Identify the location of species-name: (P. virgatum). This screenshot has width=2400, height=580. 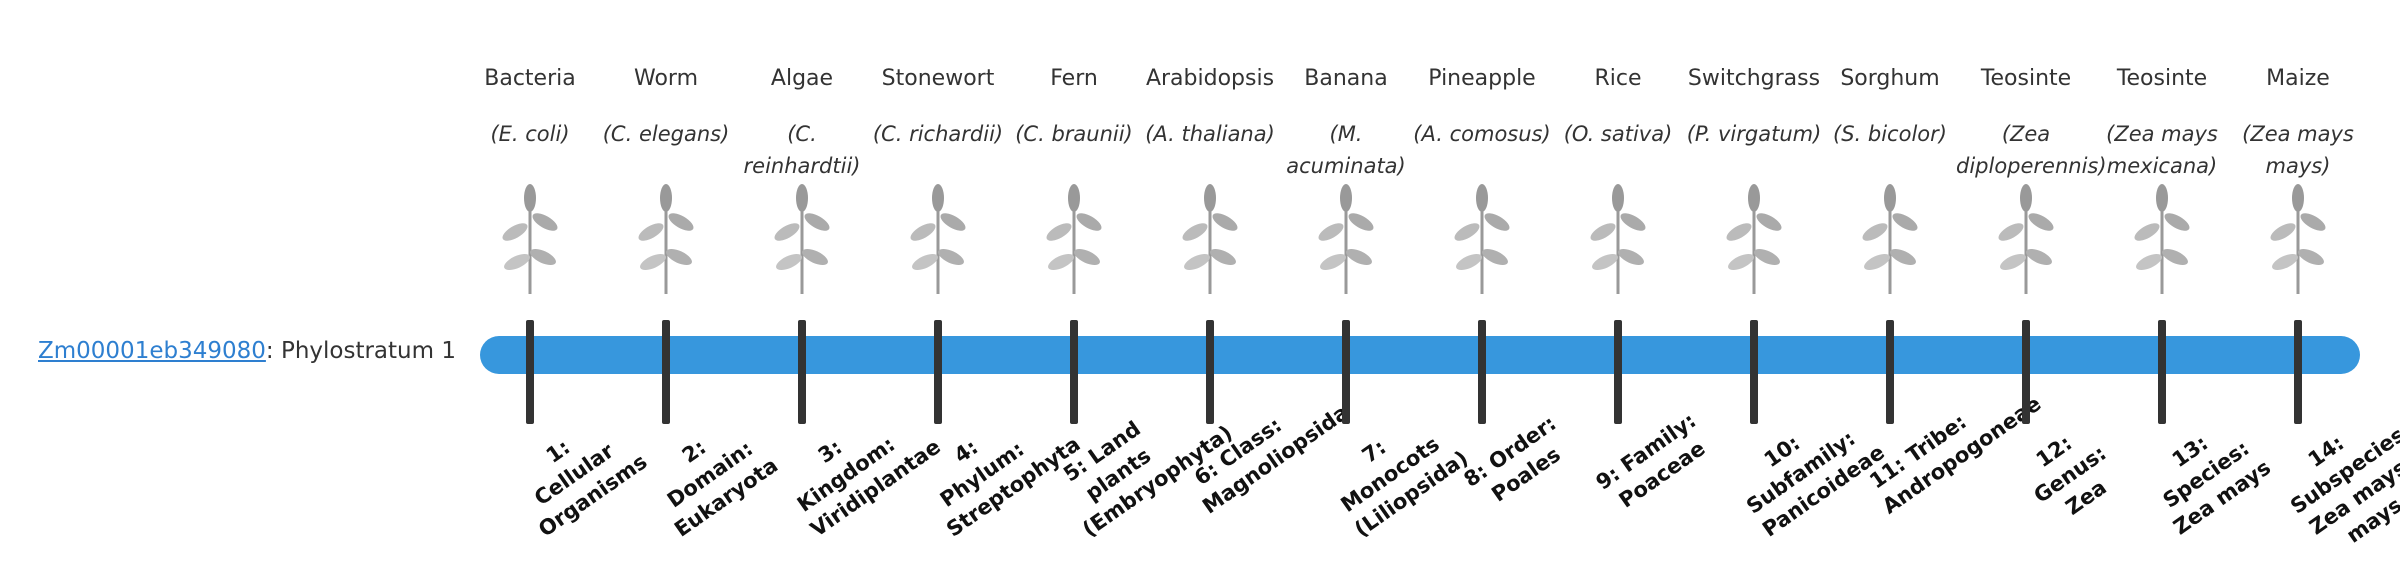
(1754, 134).